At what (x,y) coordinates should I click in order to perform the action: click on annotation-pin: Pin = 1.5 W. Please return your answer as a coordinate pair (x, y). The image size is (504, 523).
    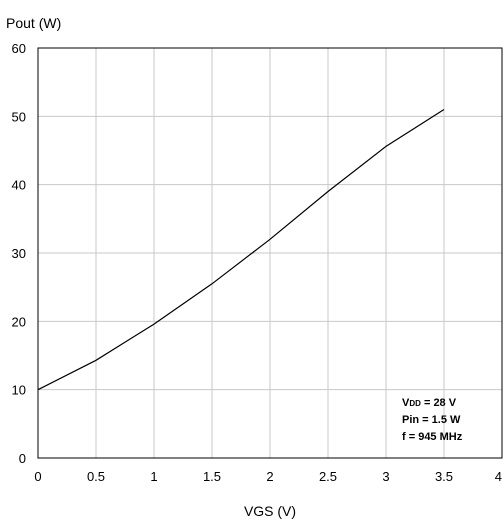
    Looking at the image, I should click on (431, 420).